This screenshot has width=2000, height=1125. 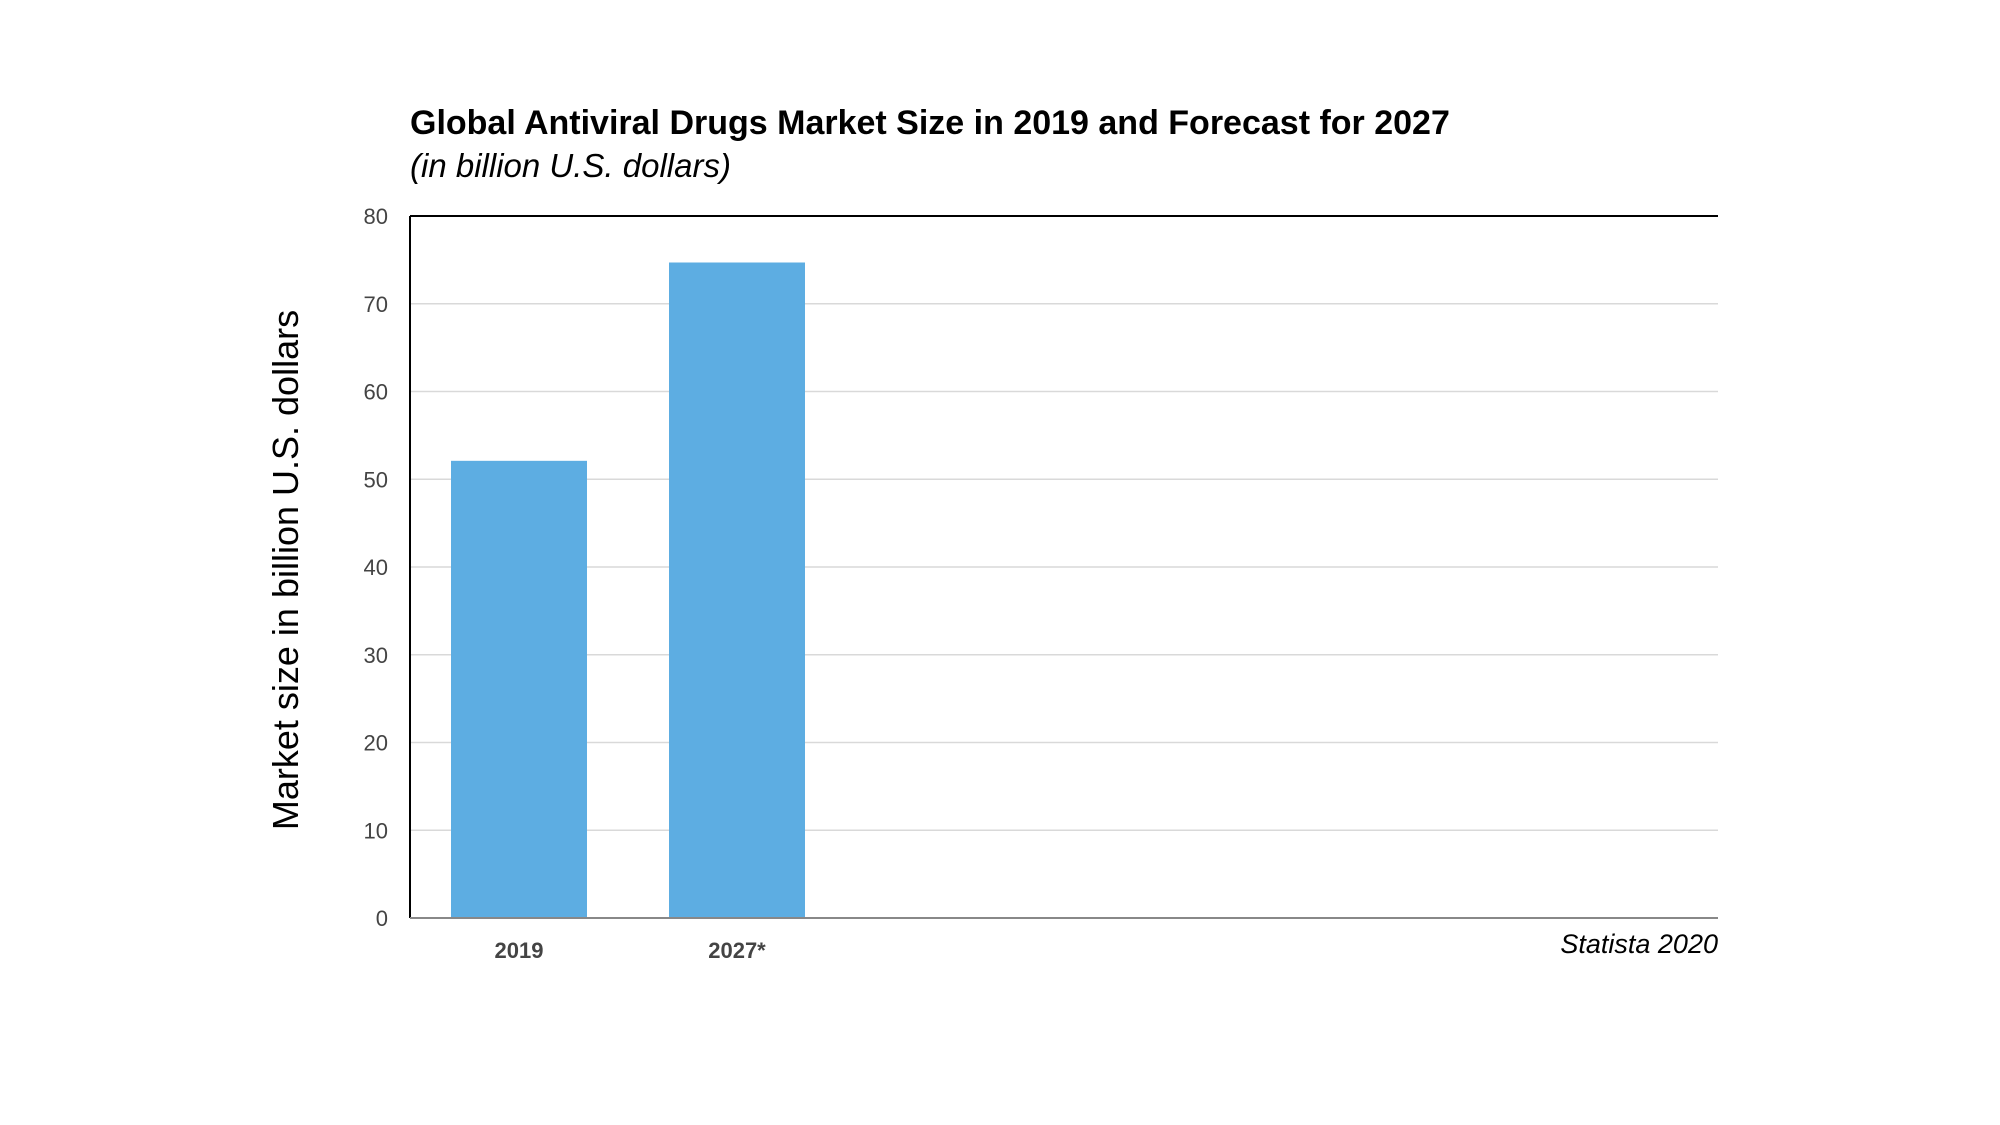 I want to click on chart-subtitle: (in billion U.S. dollars), so click(x=570, y=165).